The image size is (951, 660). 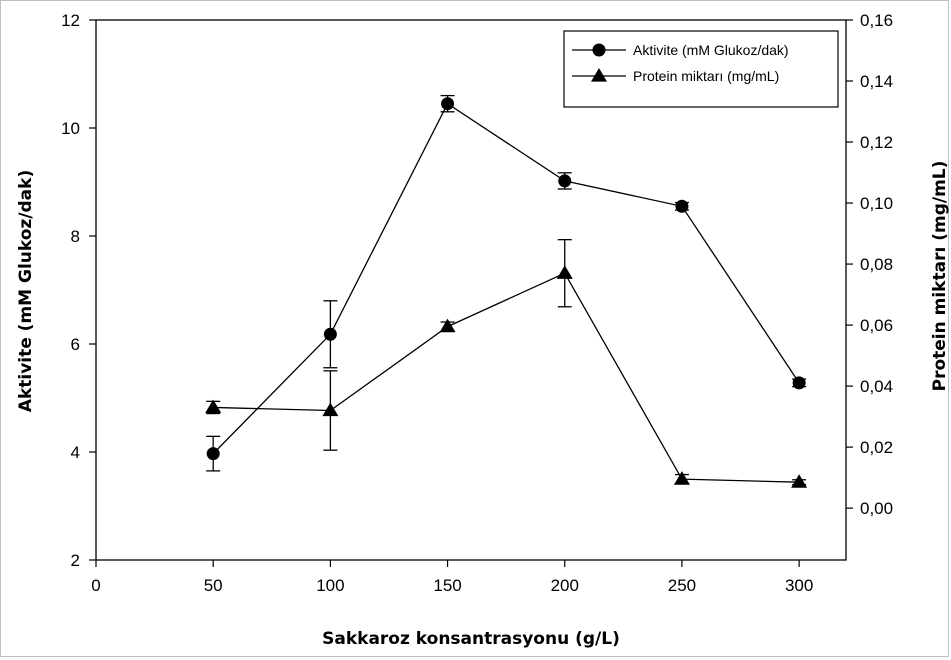 What do you see at coordinates (26, 291) in the screenshot?
I see `y-axis-left-title: Aktivite (mM Glukoz/dak)` at bounding box center [26, 291].